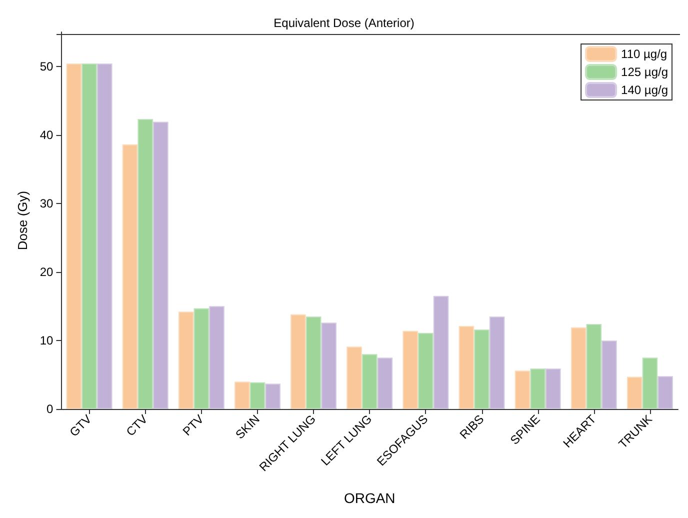 The image size is (688, 518). I want to click on x-axis-title: ORGAN, so click(370, 498).